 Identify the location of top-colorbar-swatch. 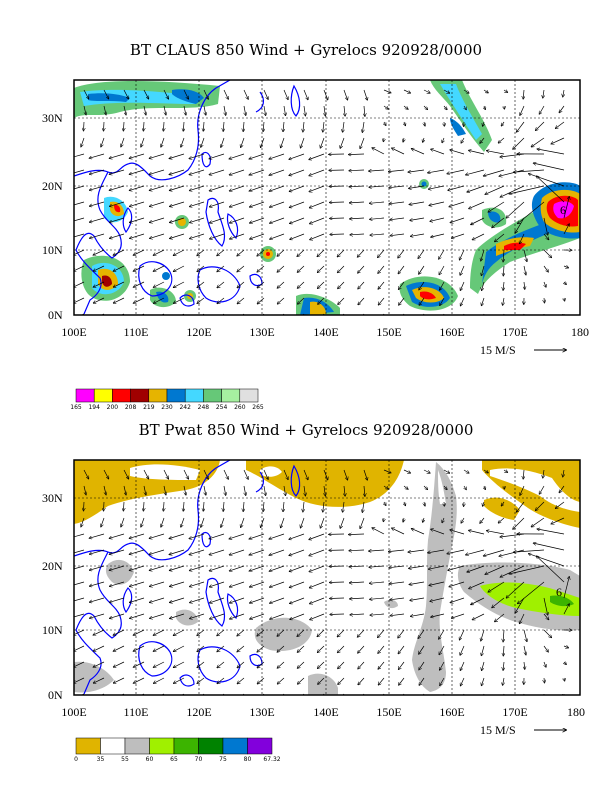
(231, 395).